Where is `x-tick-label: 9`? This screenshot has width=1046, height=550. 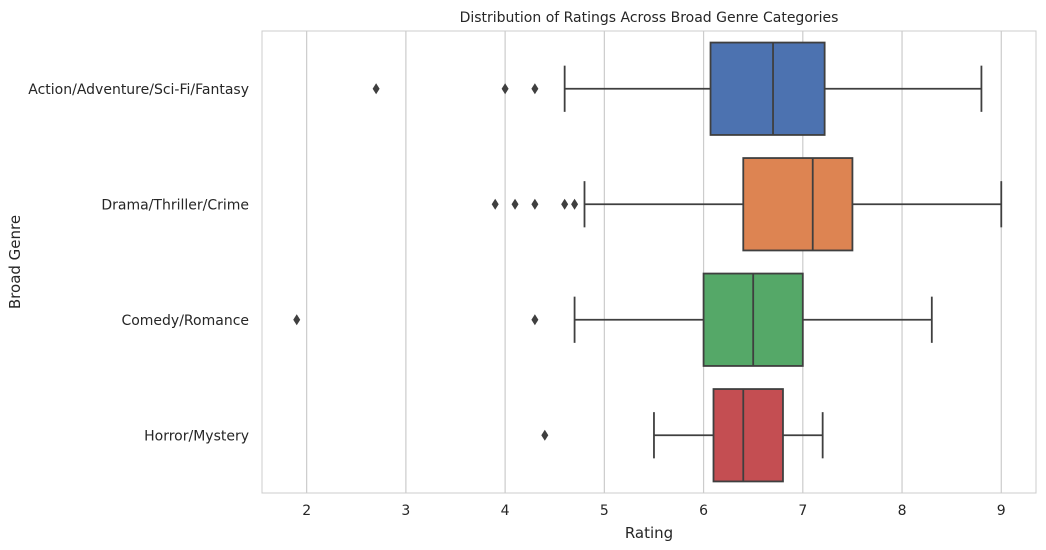 x-tick-label: 9 is located at coordinates (1001, 511).